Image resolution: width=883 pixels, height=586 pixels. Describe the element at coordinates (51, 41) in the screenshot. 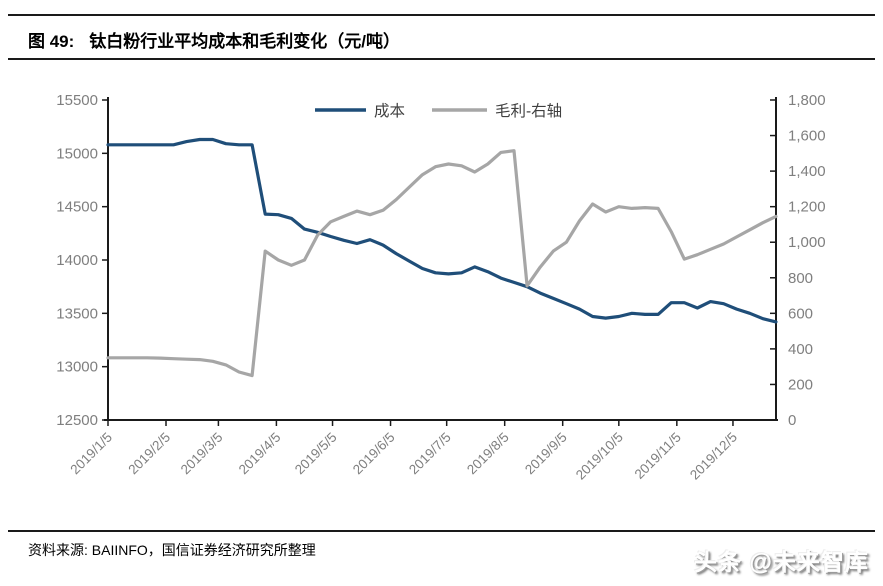

I see `figure-label: 图 49:` at that location.